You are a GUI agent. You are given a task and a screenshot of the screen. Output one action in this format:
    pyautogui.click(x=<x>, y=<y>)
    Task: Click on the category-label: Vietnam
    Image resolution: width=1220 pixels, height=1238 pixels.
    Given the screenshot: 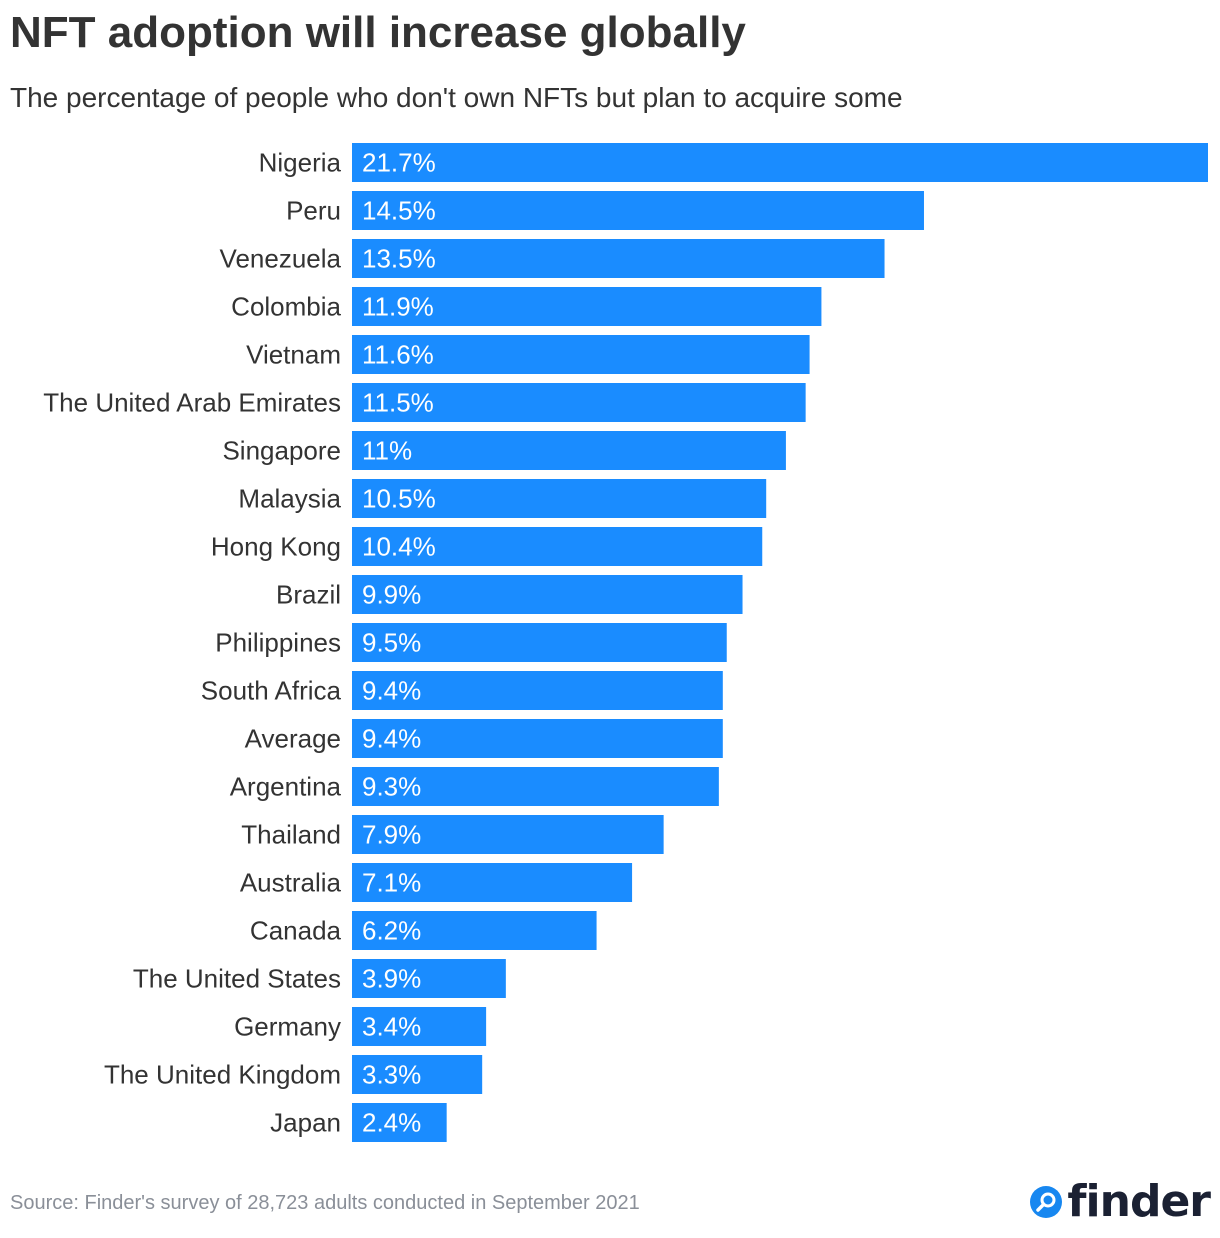 What is the action you would take?
    pyautogui.click(x=293, y=355)
    